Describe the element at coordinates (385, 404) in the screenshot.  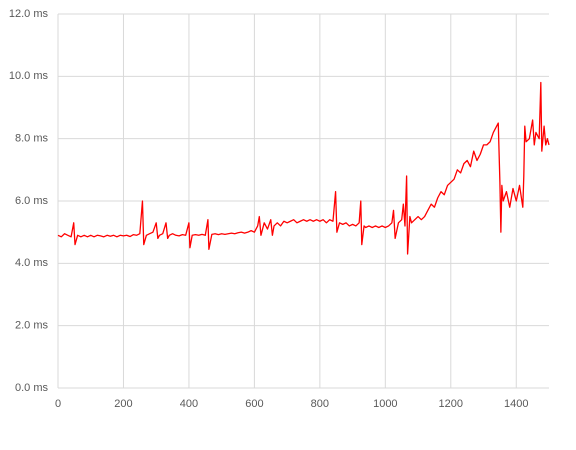
I see `x-tick-label: 1000` at that location.